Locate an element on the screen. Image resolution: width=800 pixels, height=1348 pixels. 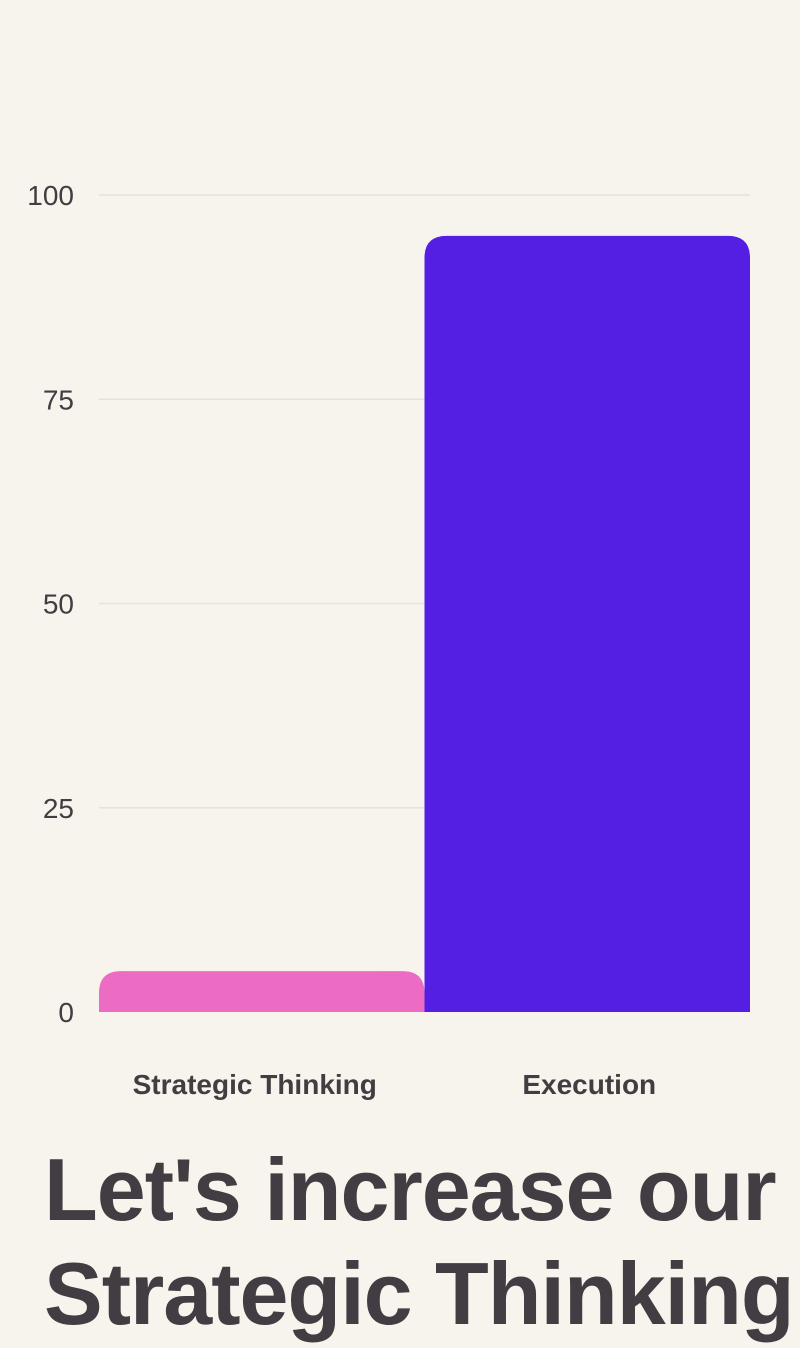
headline-line-1: Let's increase our is located at coordinates (410, 1189).